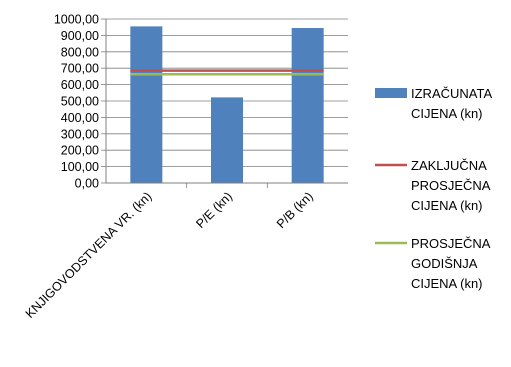 The width and height of the screenshot is (511, 367). What do you see at coordinates (227, 72) in the screenshot?
I see `reference-lines` at bounding box center [227, 72].